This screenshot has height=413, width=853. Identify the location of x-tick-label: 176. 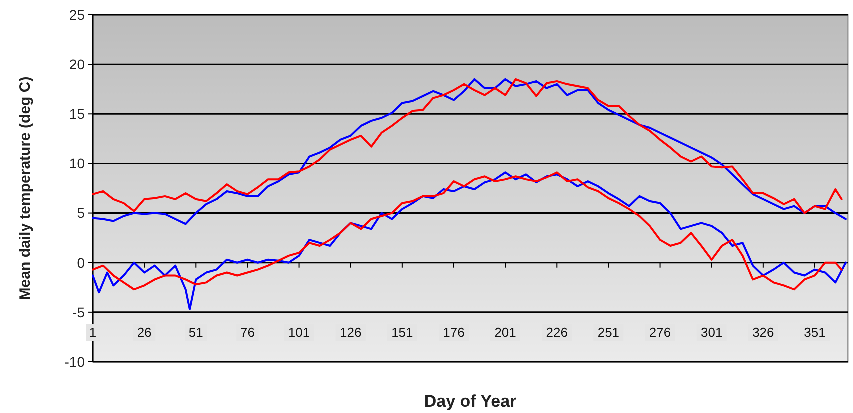
(454, 332).